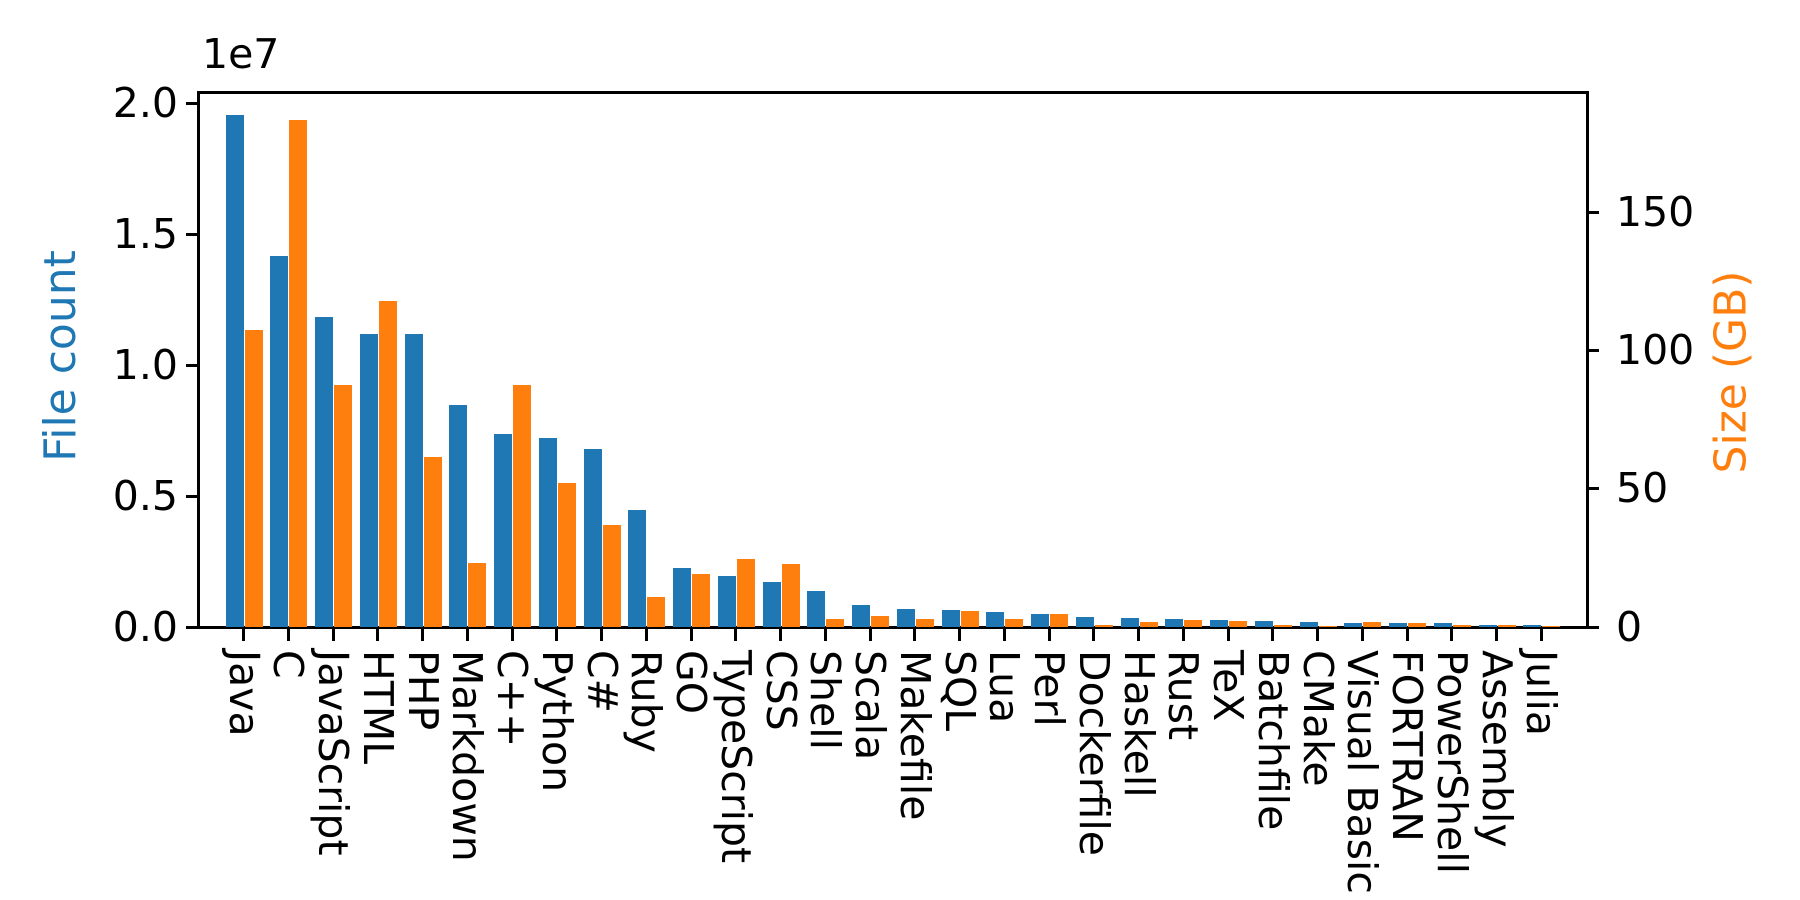  I want to click on size-gb-bar-python, so click(566, 555).